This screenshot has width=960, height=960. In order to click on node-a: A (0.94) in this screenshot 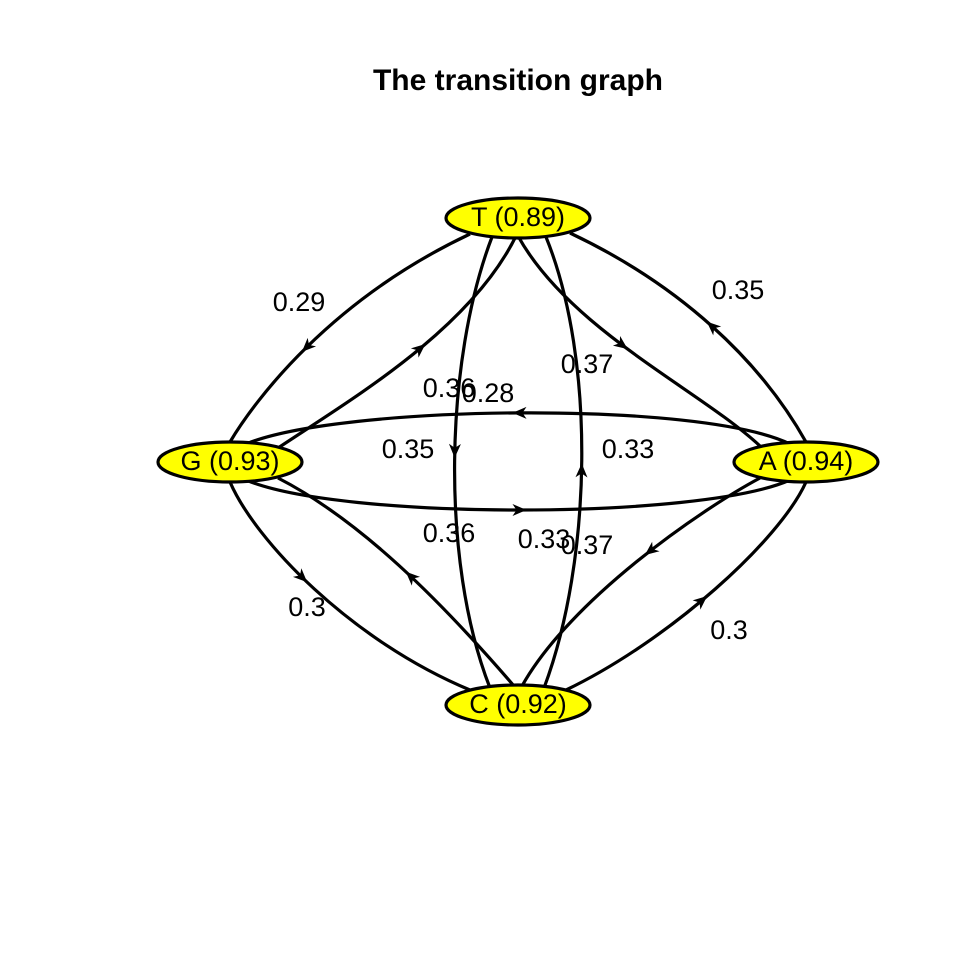, I will do `click(806, 462)`.